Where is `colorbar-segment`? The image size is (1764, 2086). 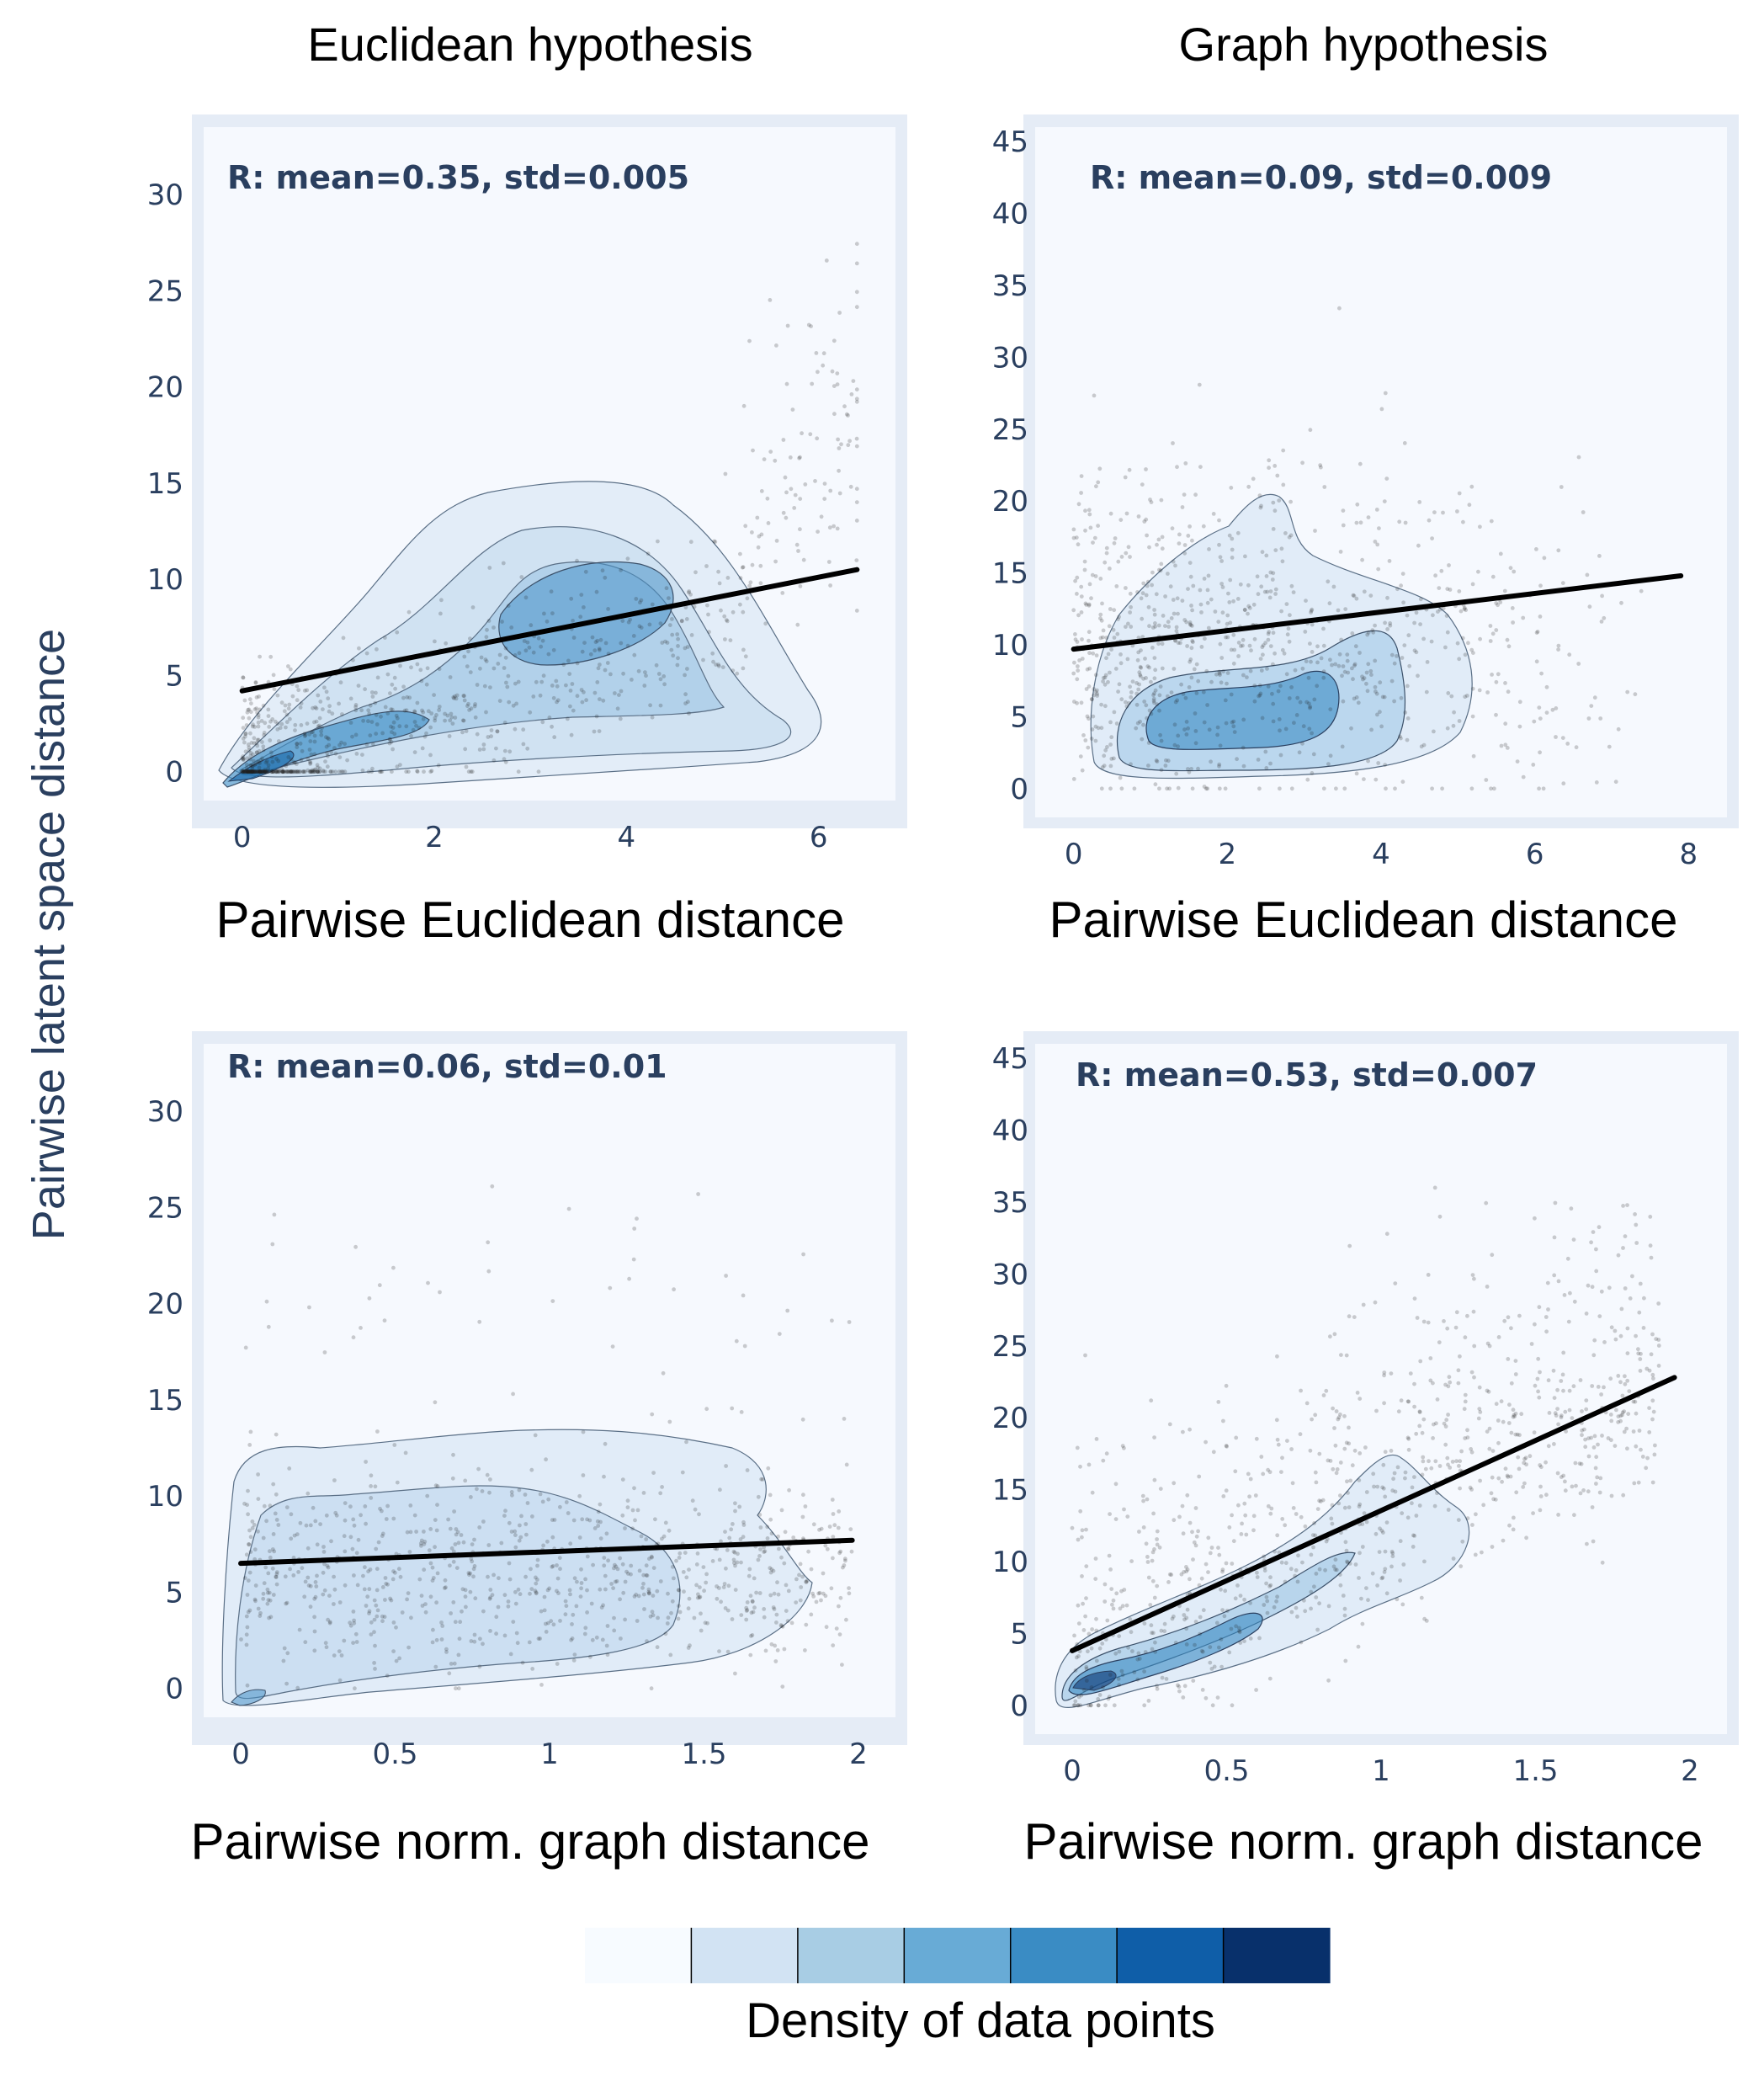
colorbar-segment is located at coordinates (851, 1955).